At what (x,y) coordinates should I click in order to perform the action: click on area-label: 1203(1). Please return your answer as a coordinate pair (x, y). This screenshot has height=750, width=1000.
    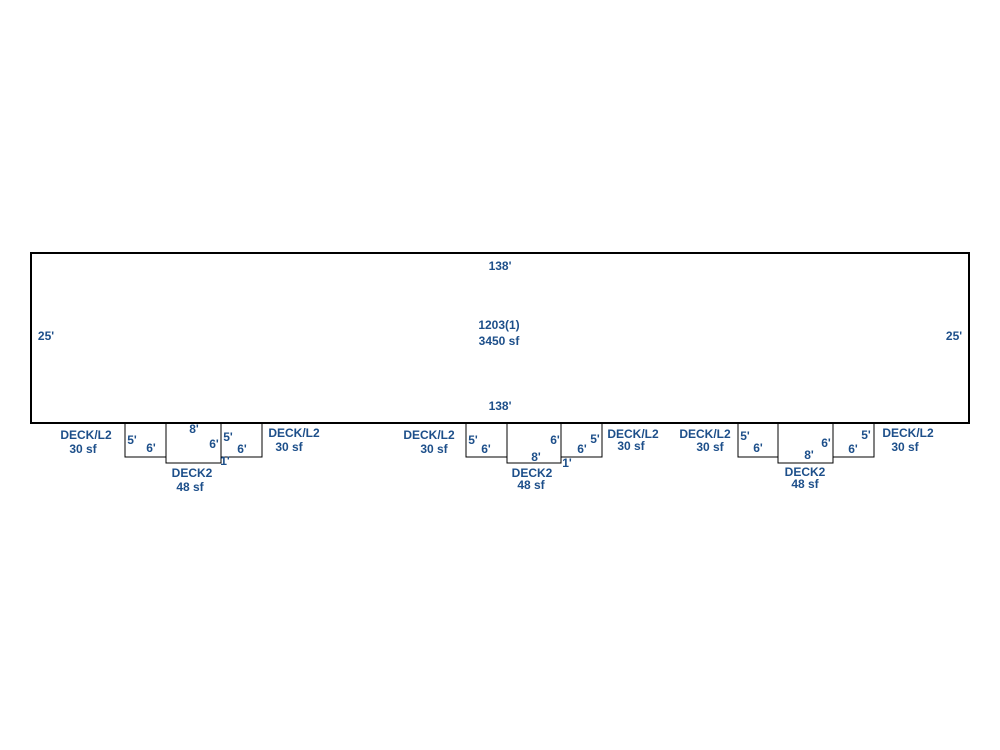
    Looking at the image, I should click on (498, 325).